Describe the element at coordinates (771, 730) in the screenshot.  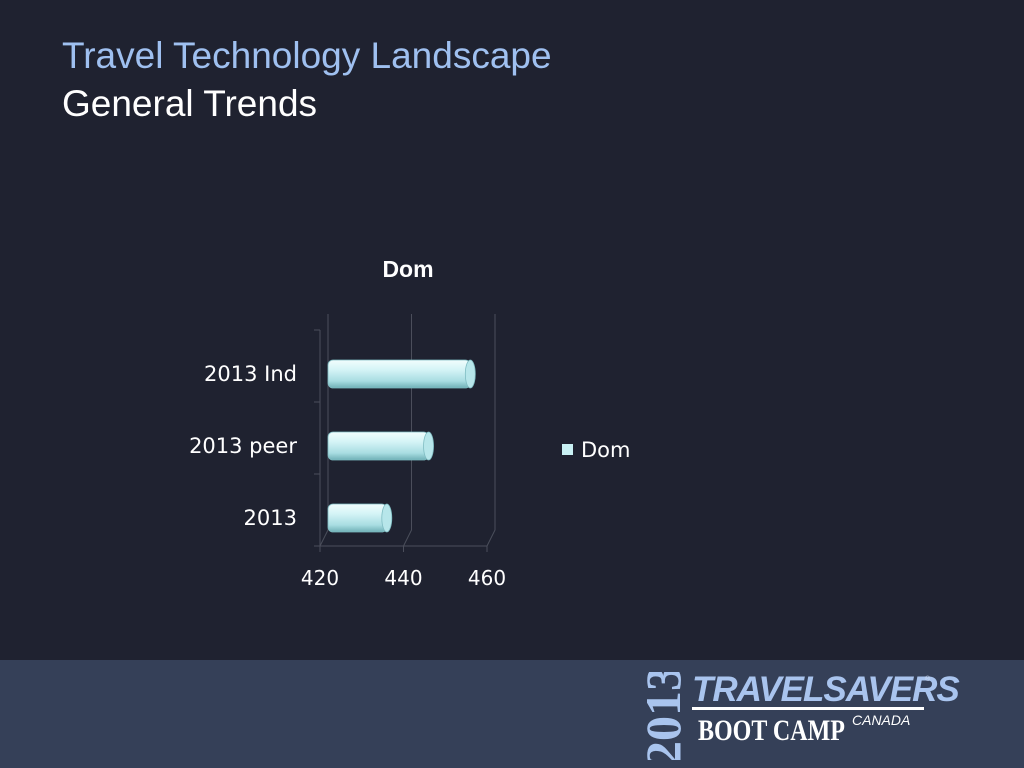
I see `logo-event: BOOT CAMP` at that location.